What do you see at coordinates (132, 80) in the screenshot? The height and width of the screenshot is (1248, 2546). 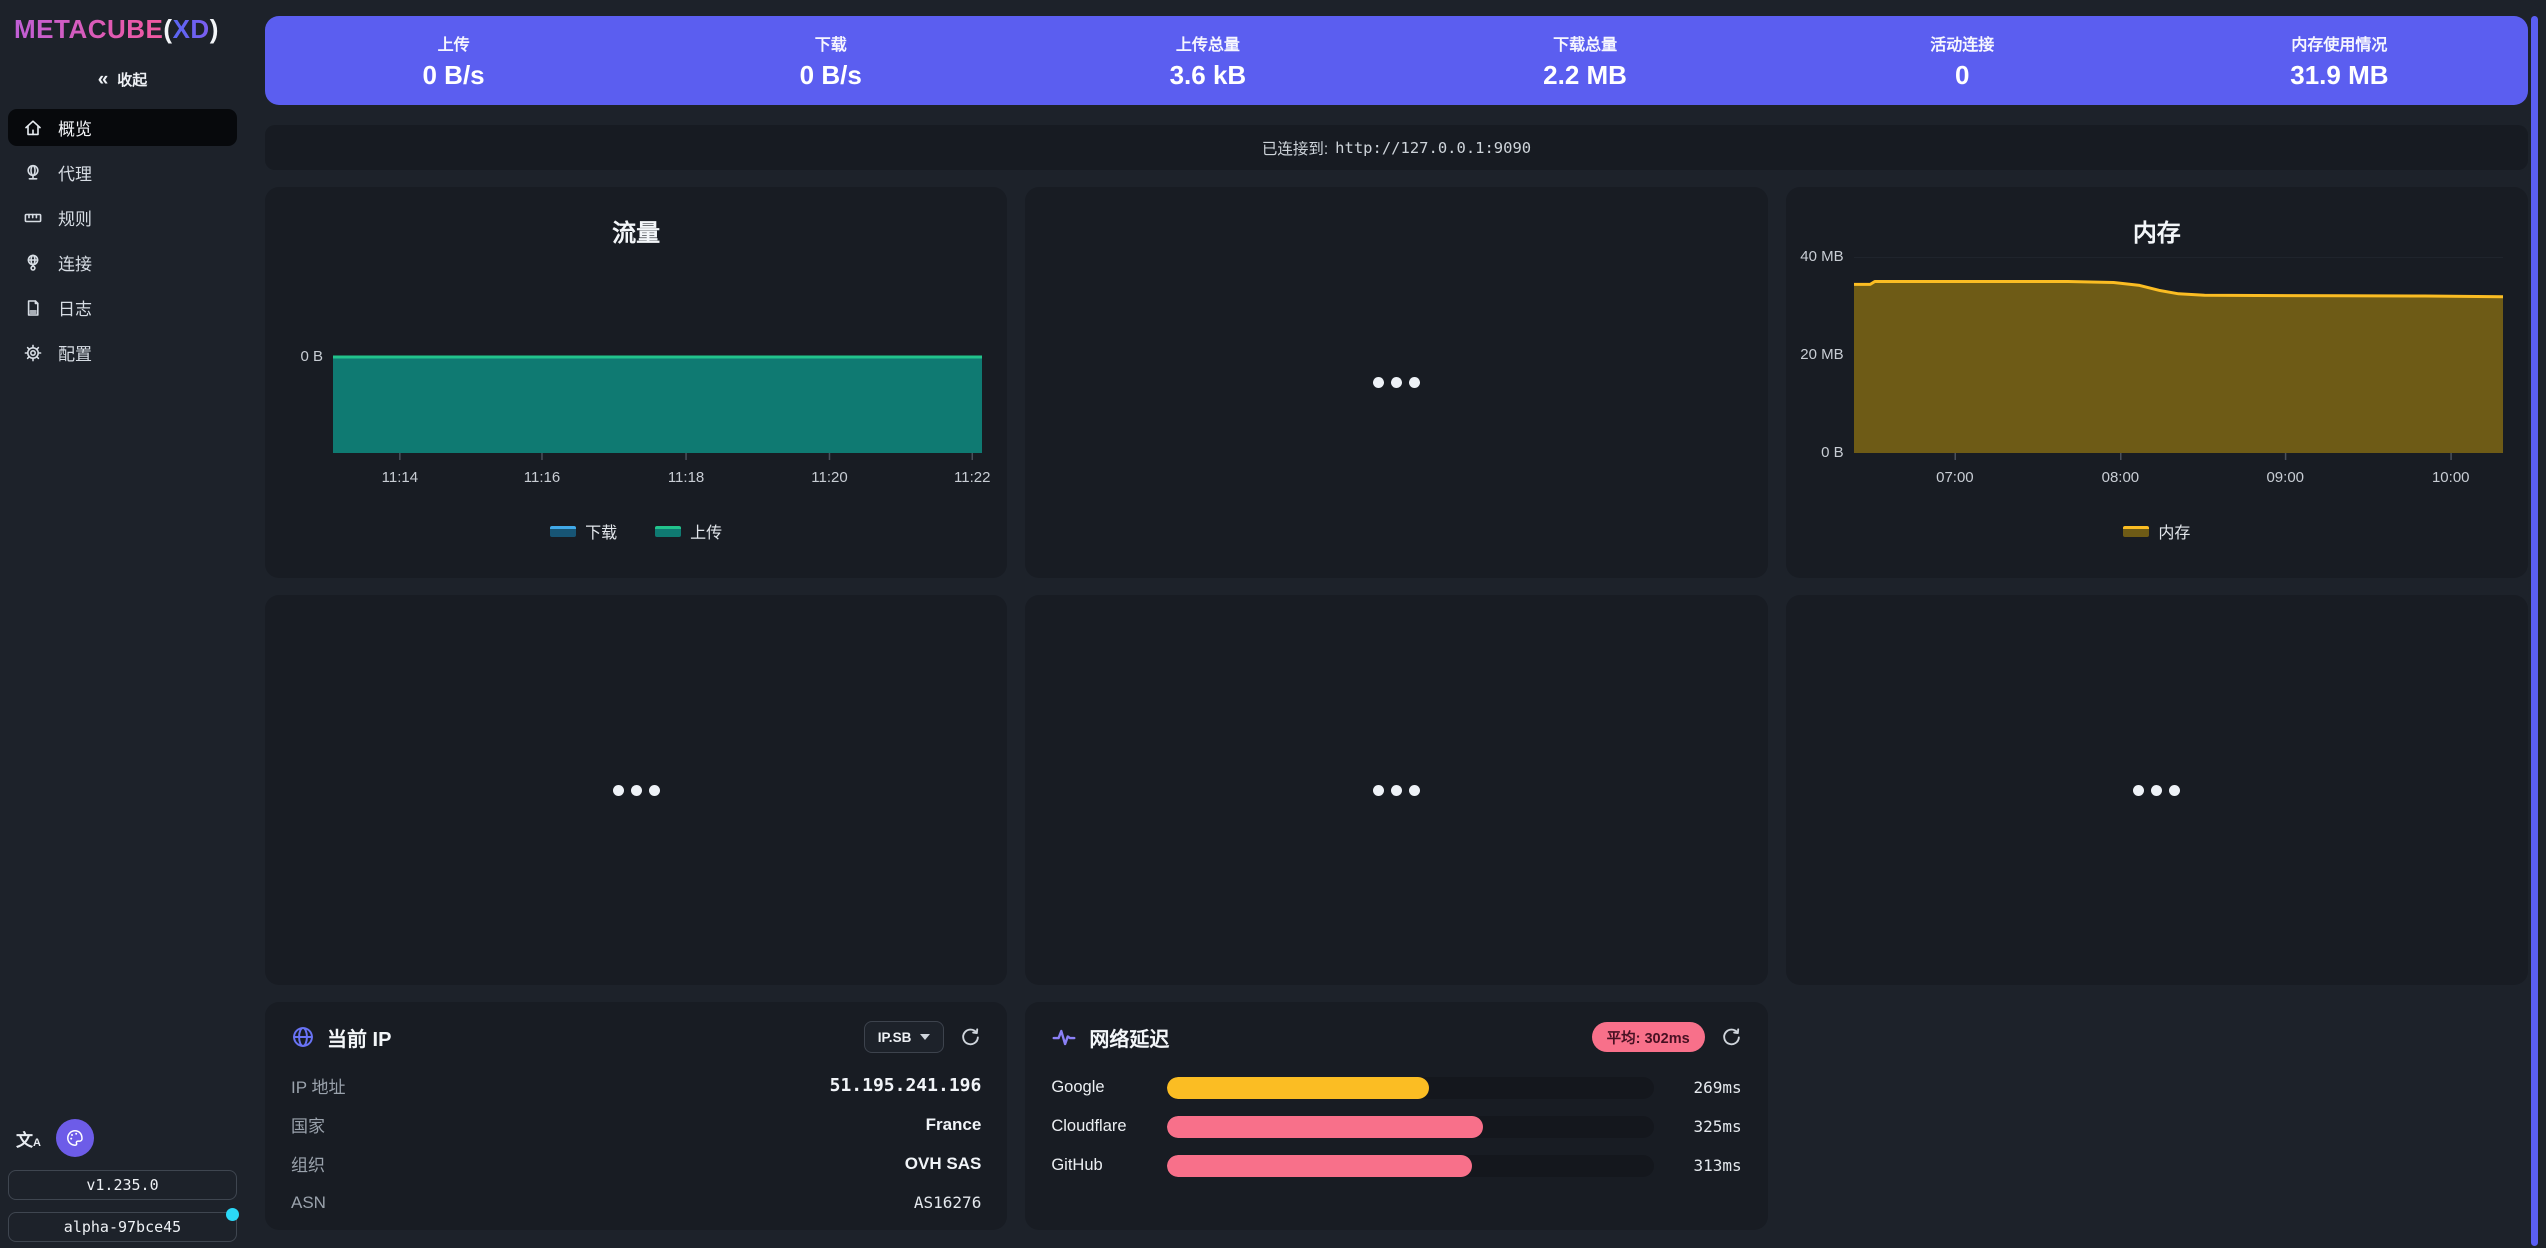 I see `collapse-label: 收起` at bounding box center [132, 80].